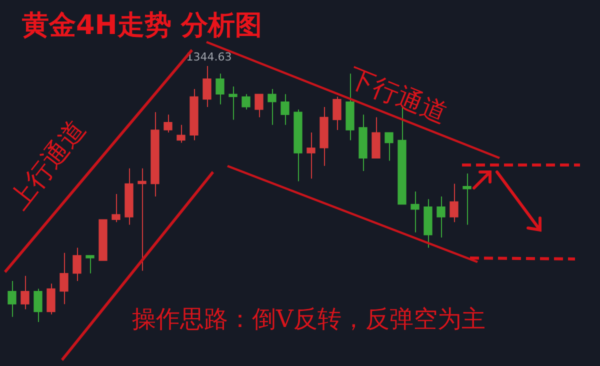 This screenshot has height=366, width=600. What do you see at coordinates (48, 165) in the screenshot?
I see `annotation: 上行通道` at bounding box center [48, 165].